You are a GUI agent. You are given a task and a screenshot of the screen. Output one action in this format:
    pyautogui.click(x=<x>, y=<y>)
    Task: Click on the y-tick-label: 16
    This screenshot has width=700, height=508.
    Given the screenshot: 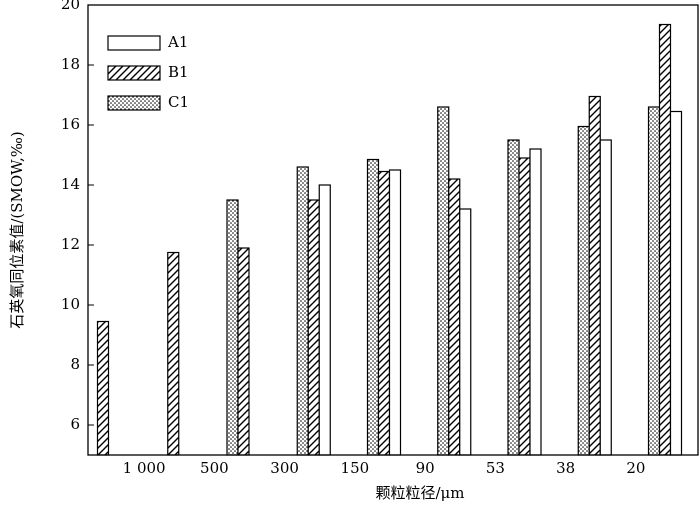 What is the action you would take?
    pyautogui.click(x=70, y=124)
    